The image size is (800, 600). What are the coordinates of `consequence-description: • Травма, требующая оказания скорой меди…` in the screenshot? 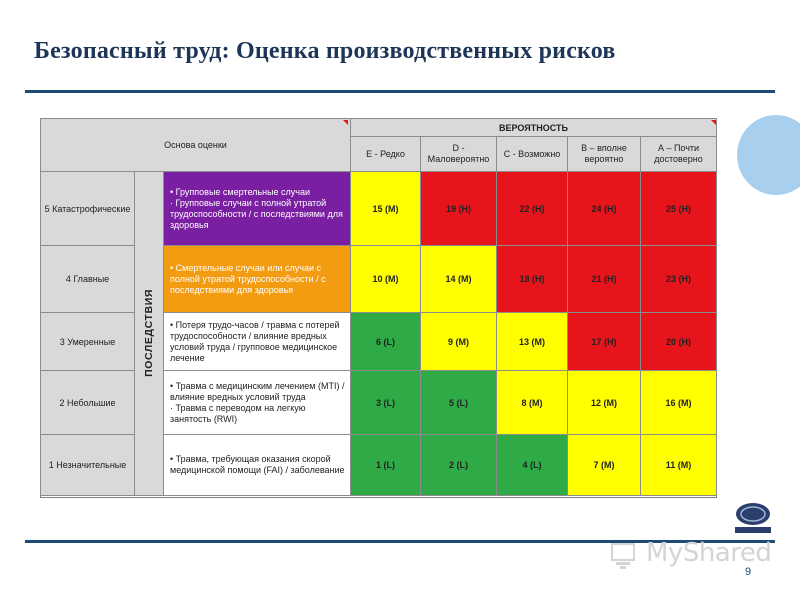 It's located at (257, 465).